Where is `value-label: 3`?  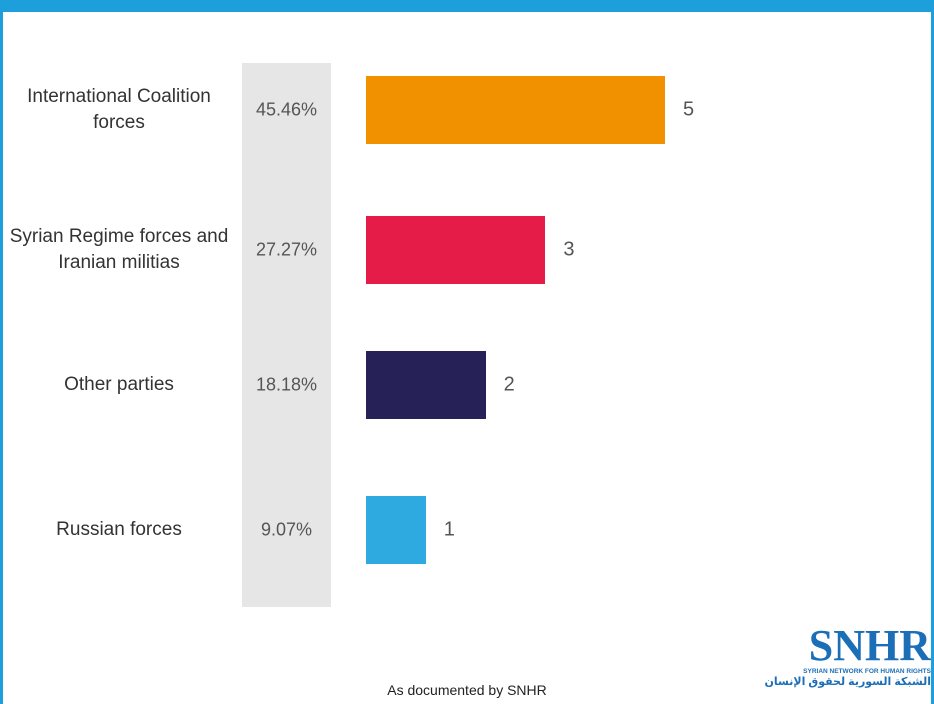
value-label: 3 is located at coordinates (569, 249).